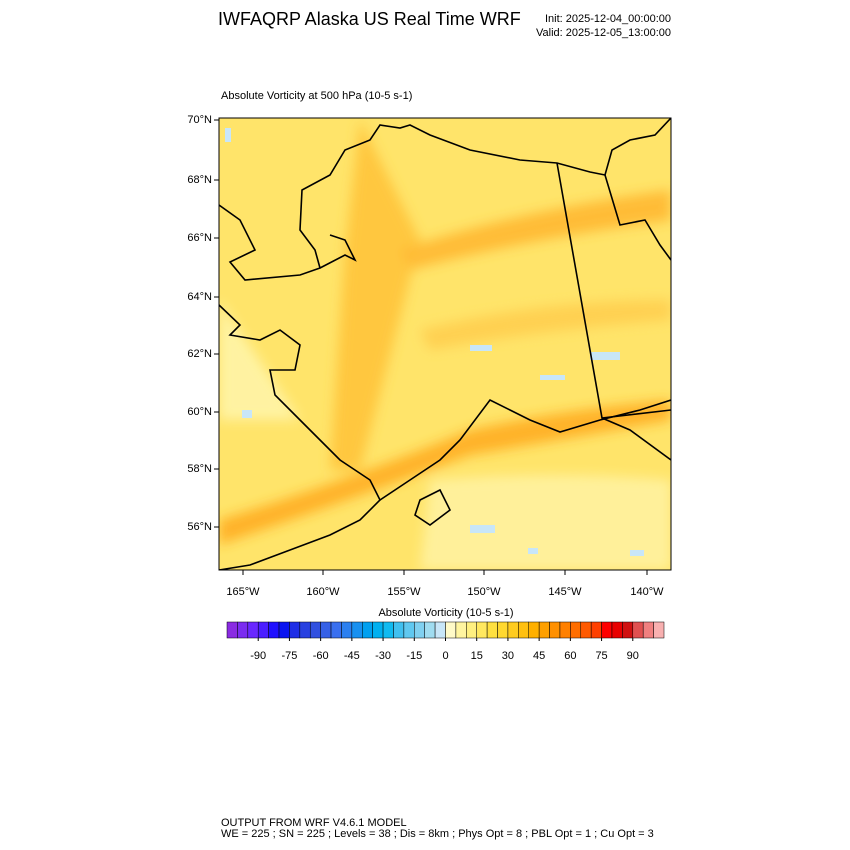 This screenshot has width=850, height=850. I want to click on colorbar-tick-label: -60, so click(321, 656).